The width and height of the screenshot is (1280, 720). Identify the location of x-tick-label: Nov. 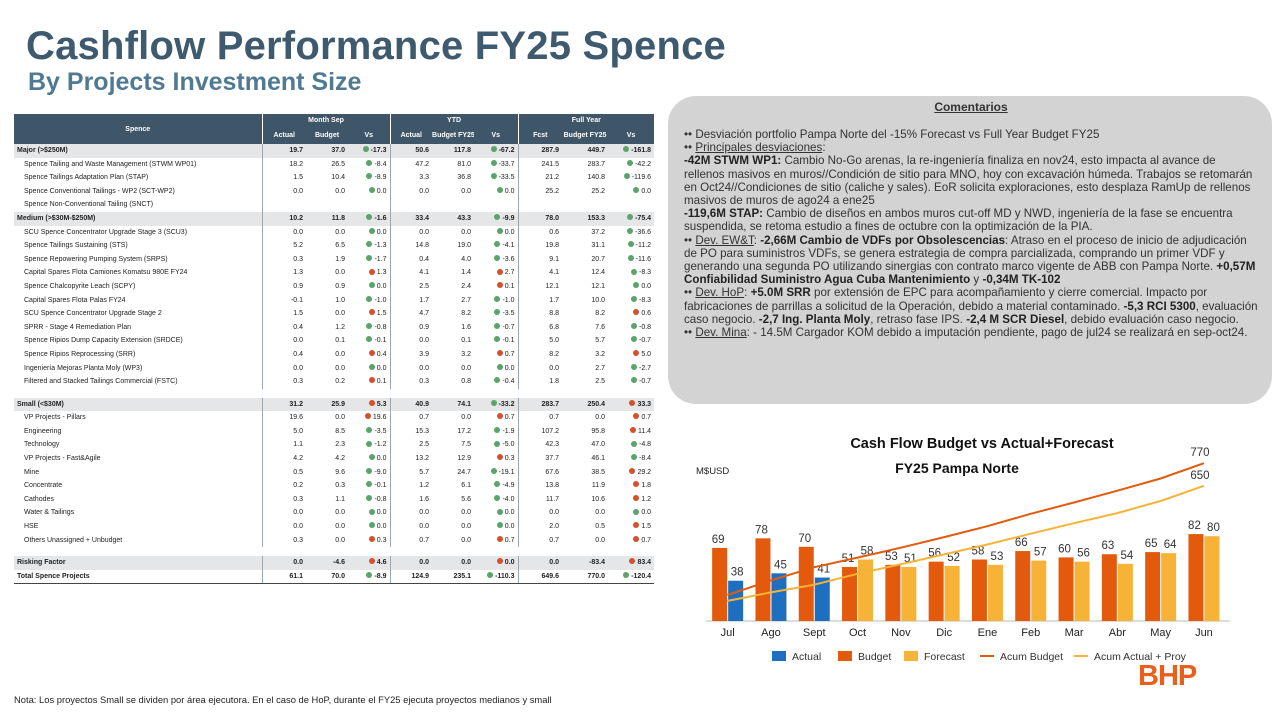
(901, 633).